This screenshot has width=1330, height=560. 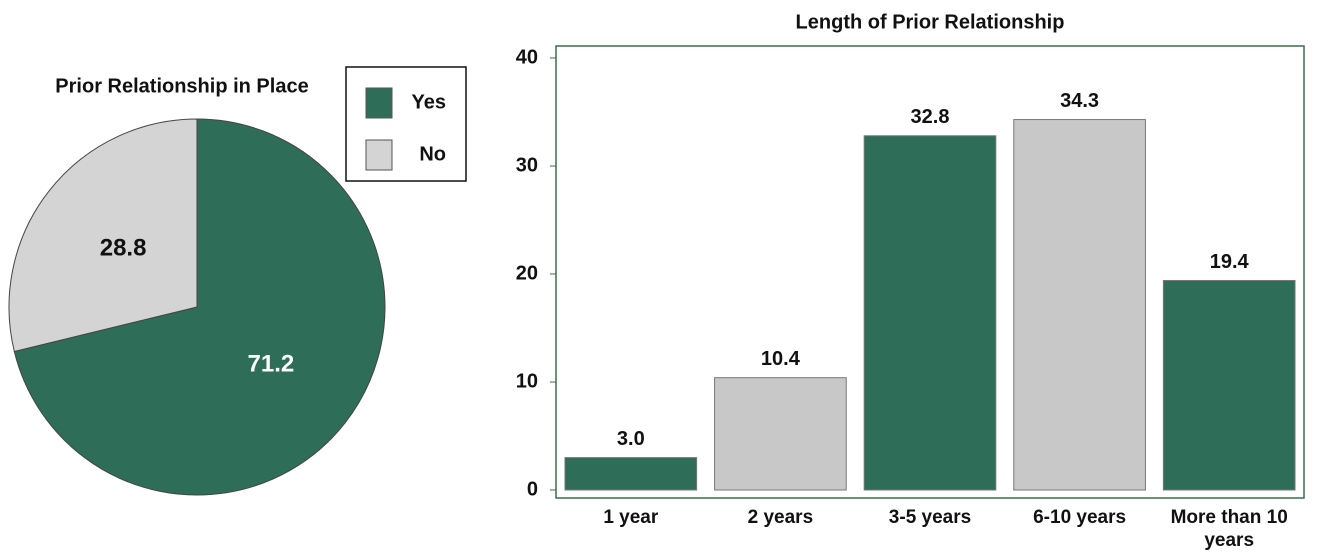 I want to click on x-tick-label: 3-5 years, so click(x=930, y=517).